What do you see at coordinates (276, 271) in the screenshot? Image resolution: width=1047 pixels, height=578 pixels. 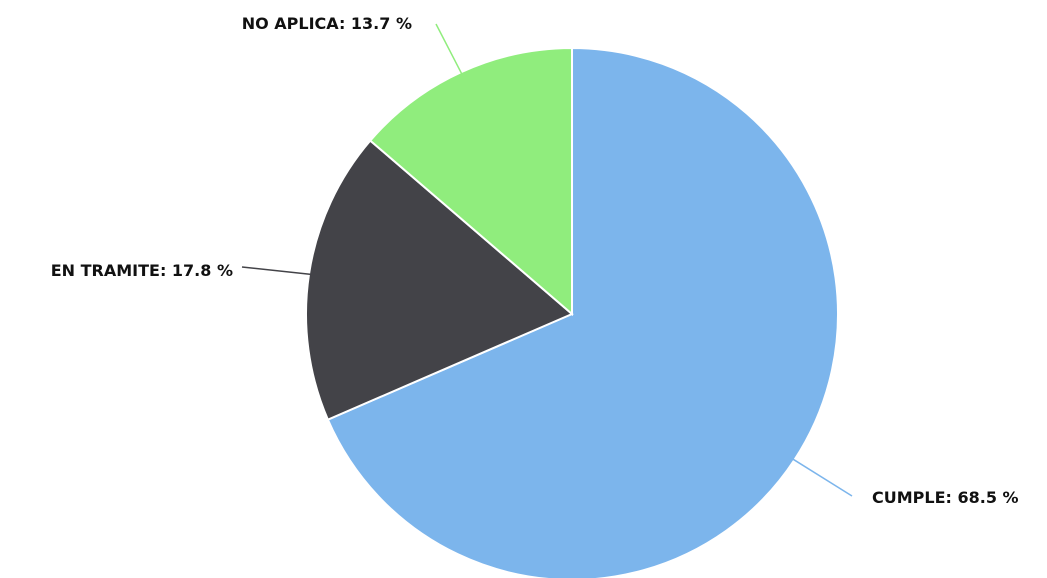 I see `connector-line-en-tramite` at bounding box center [276, 271].